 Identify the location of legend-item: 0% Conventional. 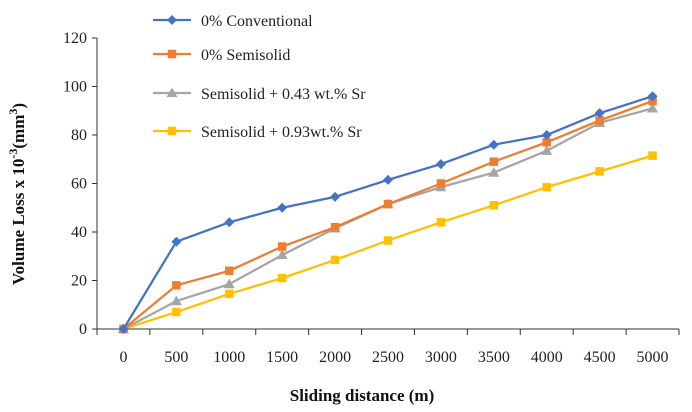
(233, 21).